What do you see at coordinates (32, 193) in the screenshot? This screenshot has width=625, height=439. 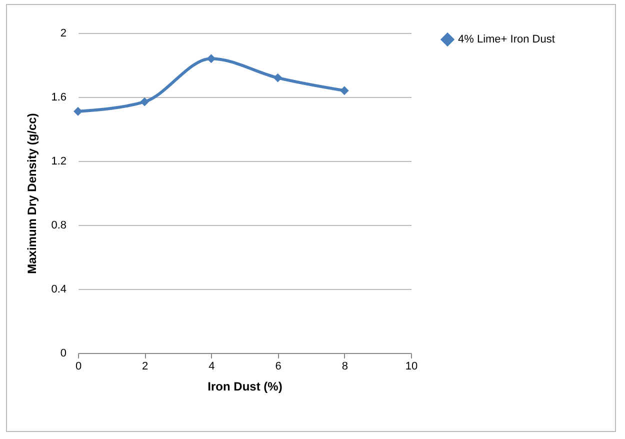 I see `y-axis-title: Maximum Dry Density (g/cc)` at bounding box center [32, 193].